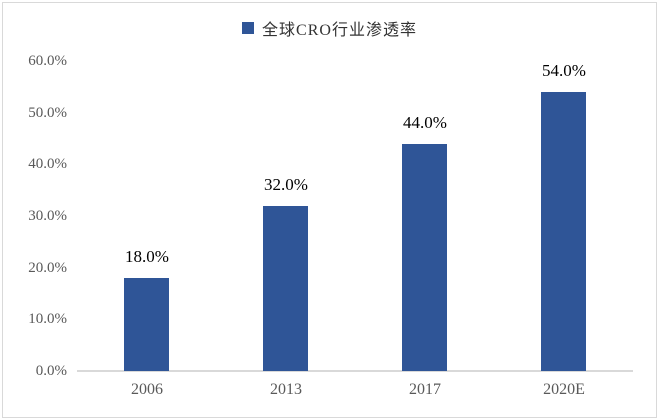 This screenshot has width=659, height=420. What do you see at coordinates (564, 70) in the screenshot?
I see `data-label-2020E: 54.0%` at bounding box center [564, 70].